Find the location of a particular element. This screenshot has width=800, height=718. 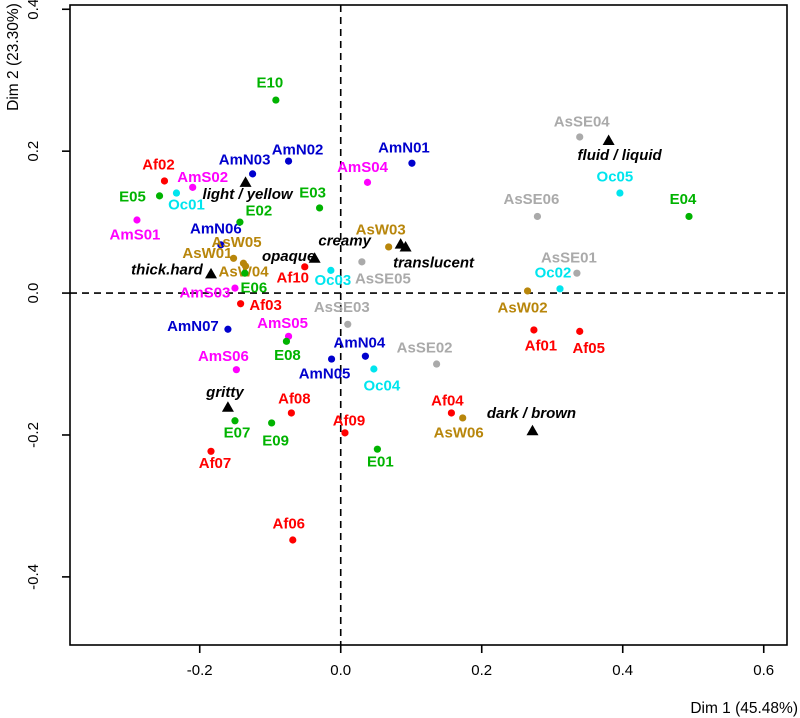

data-point-label: AsW06 is located at coordinates (459, 432).